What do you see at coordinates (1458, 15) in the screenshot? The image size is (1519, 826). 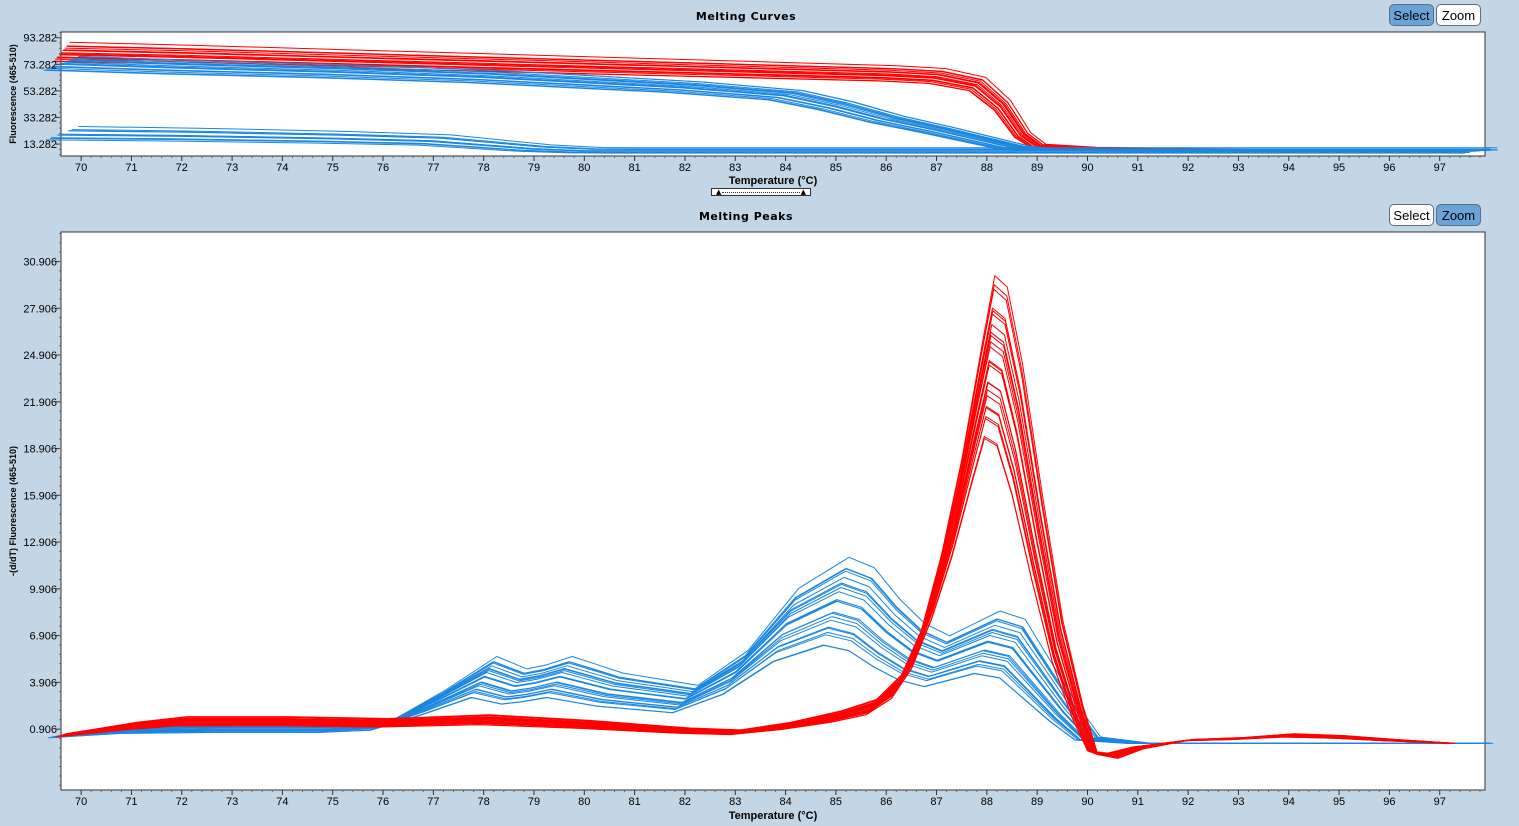 I see `top-zoom-button: Zoom` at bounding box center [1458, 15].